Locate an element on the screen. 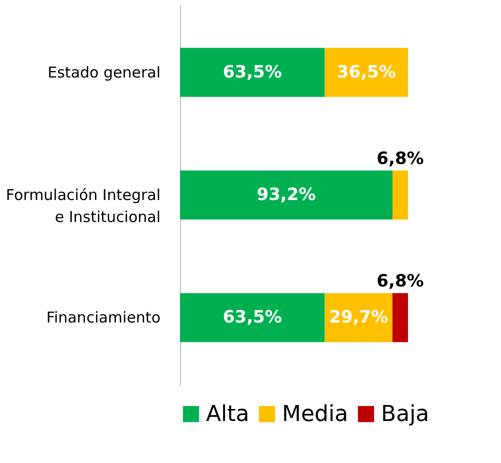 Image resolution: width=501 pixels, height=463 pixels. data-label: 29,7% is located at coordinates (358, 318).